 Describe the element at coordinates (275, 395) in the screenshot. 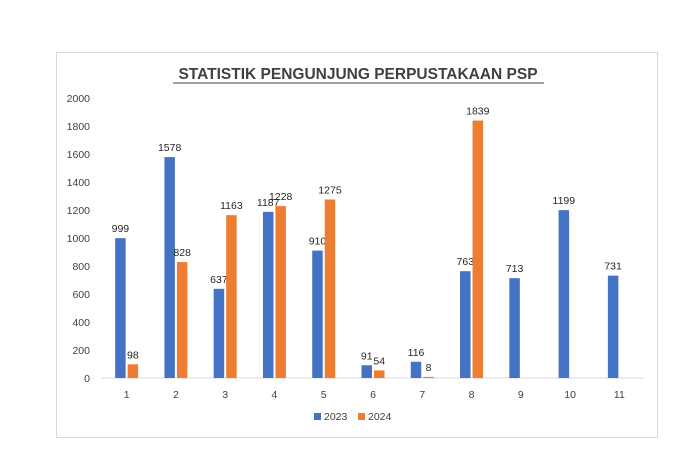

I see `x-tick-label: 4` at that location.